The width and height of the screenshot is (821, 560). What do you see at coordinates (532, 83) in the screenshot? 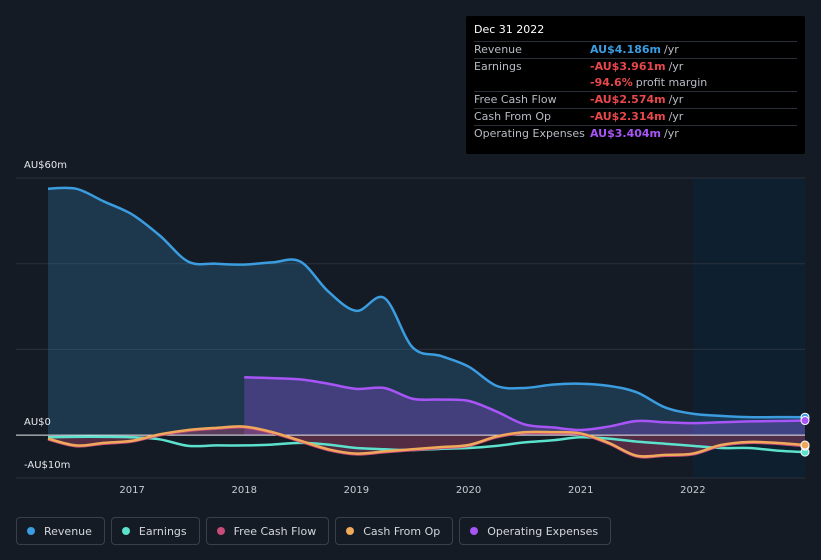
I see `tooltip-row-label` at bounding box center [532, 83].